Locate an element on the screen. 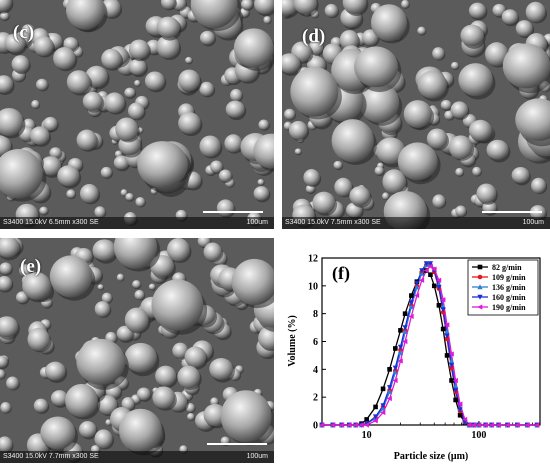  y-tick-label: 8 is located at coordinates (315, 314).